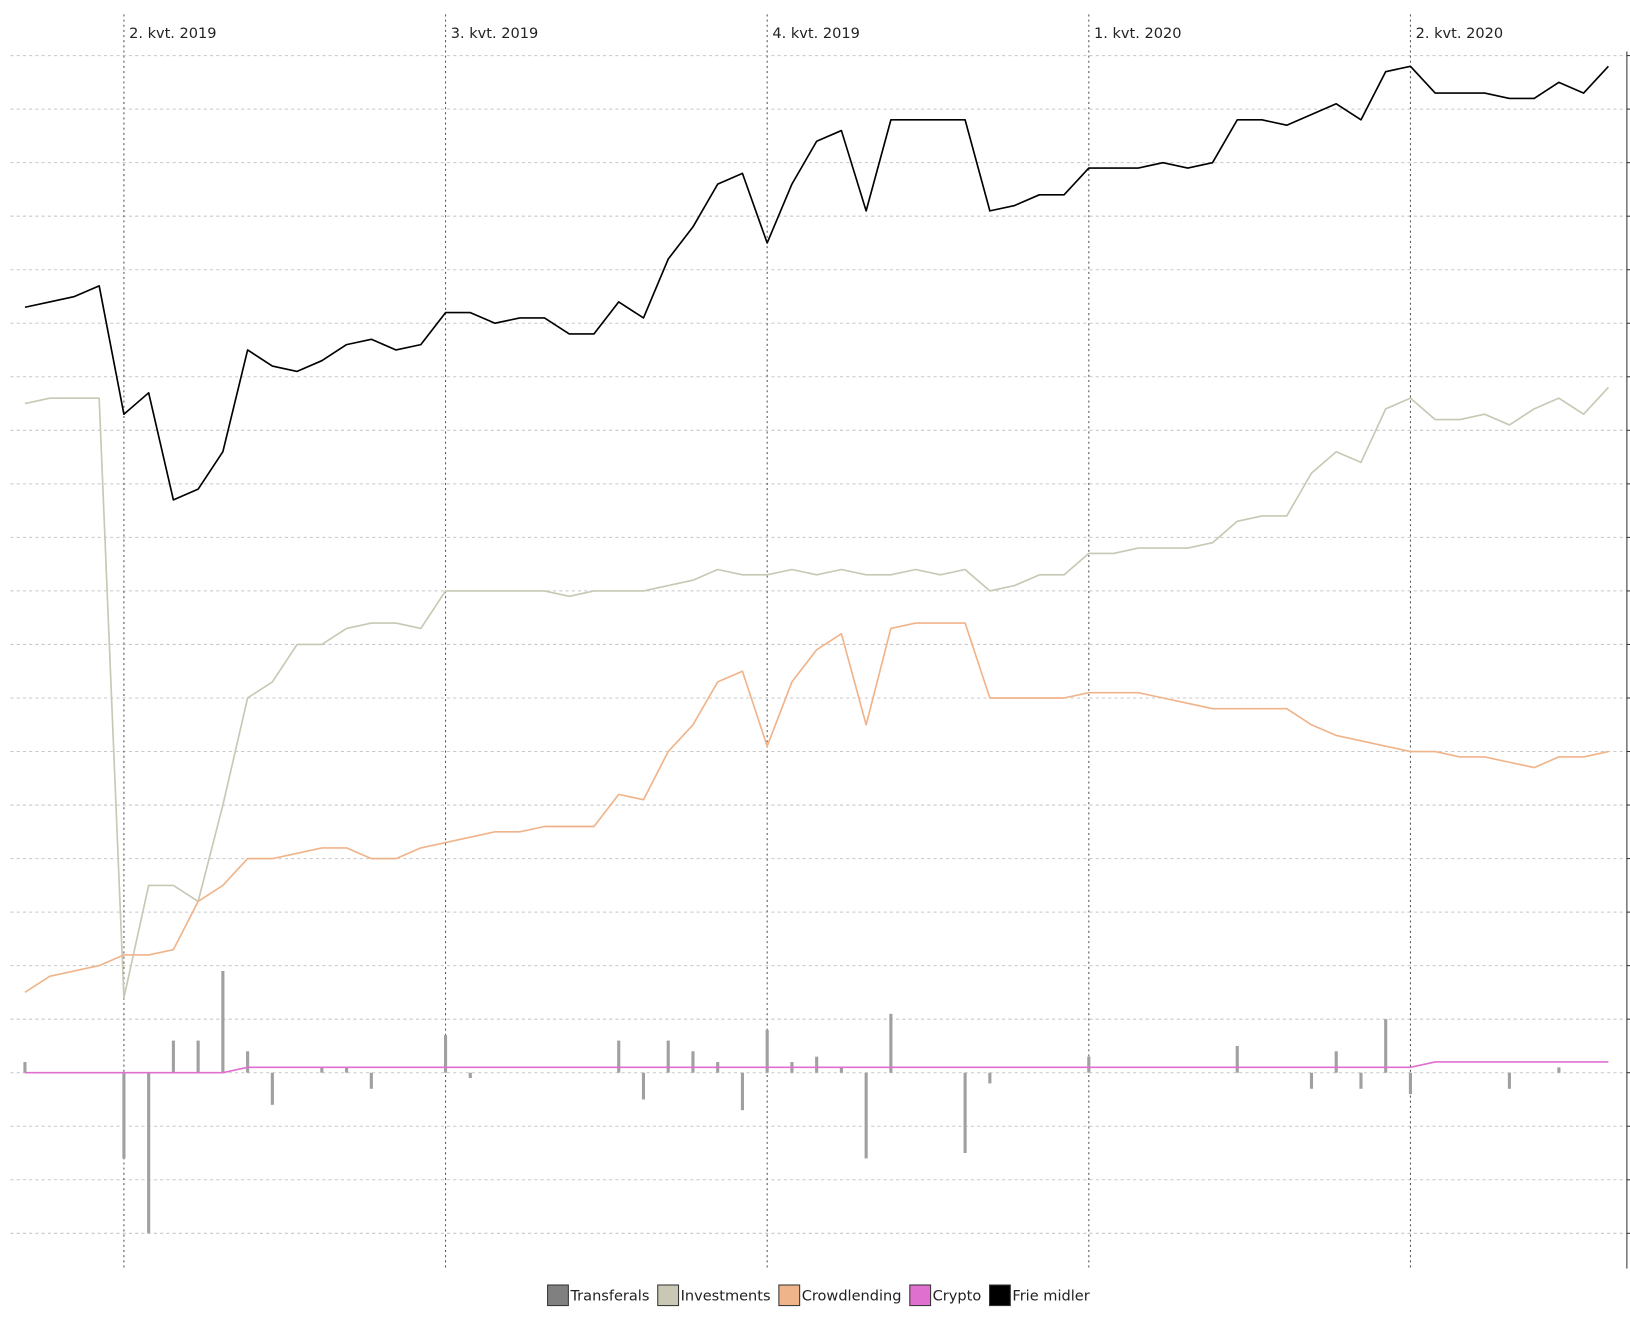 The width and height of the screenshot is (1630, 1320). Describe the element at coordinates (172, 34) in the screenshot. I see `x-tick-label: 2. kvt. 2019` at that location.